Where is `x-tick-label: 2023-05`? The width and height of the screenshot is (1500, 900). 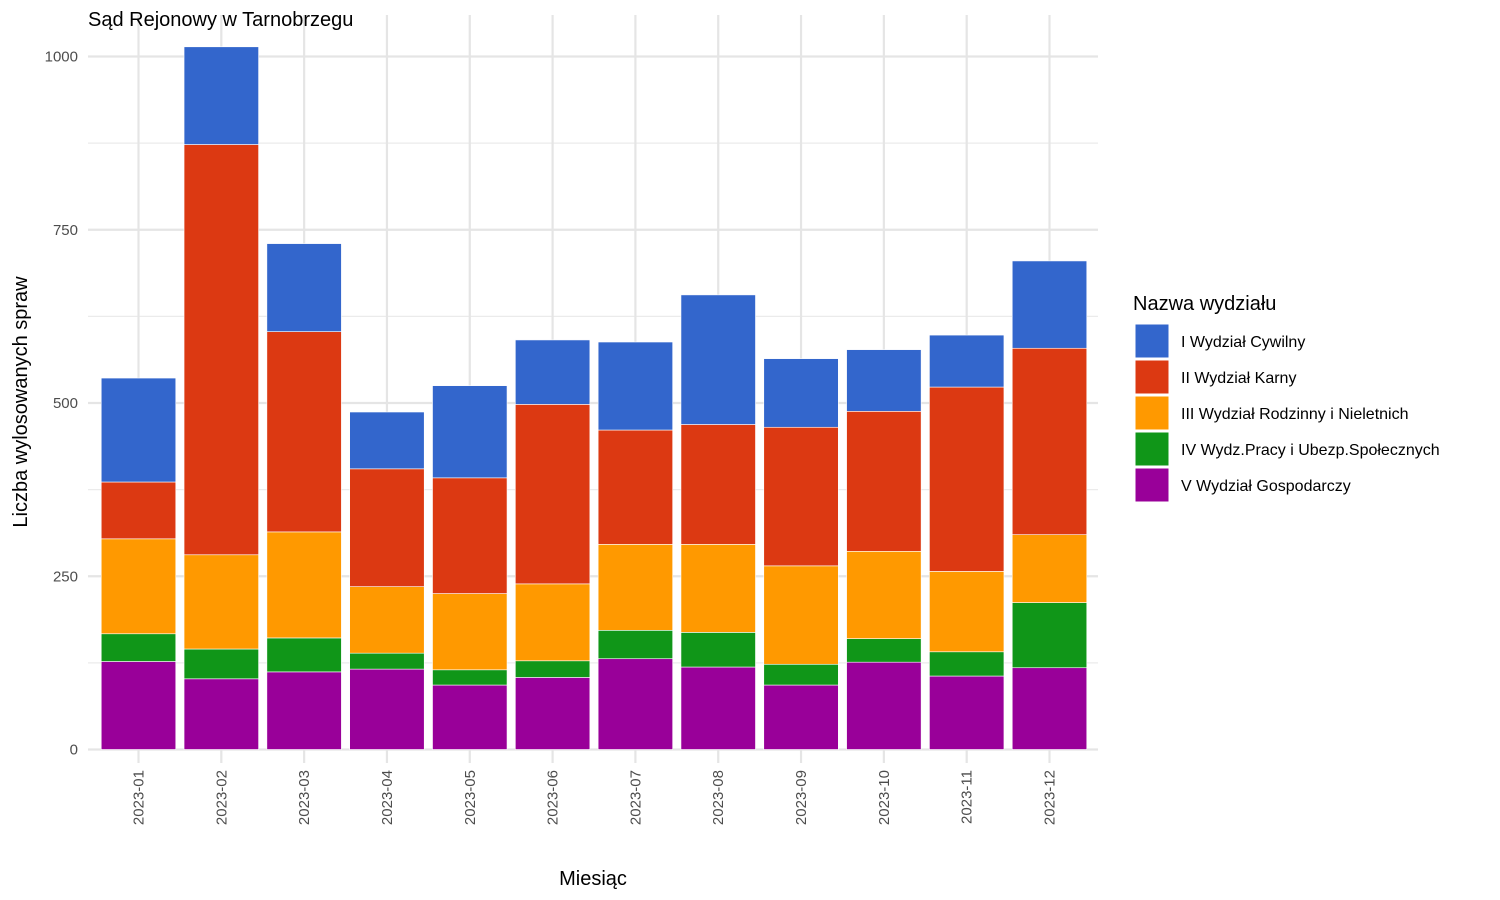
x-tick-label: 2023-05 is located at coordinates (470, 797).